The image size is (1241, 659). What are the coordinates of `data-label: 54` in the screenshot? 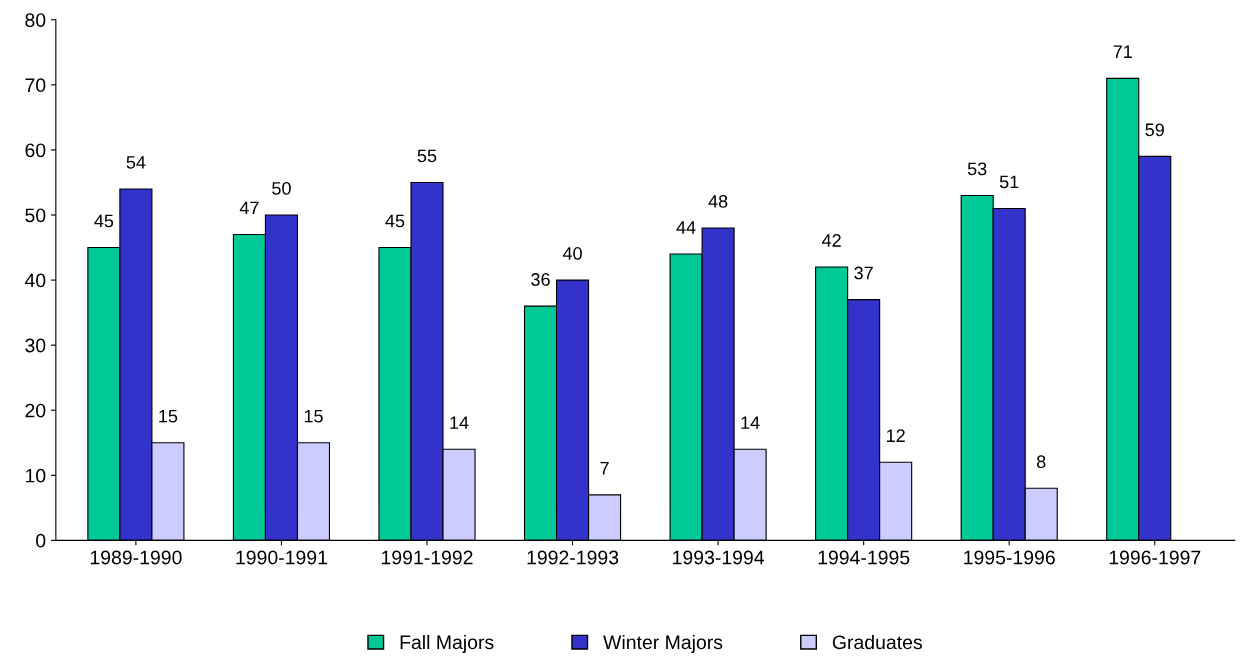 It's located at (136, 162).